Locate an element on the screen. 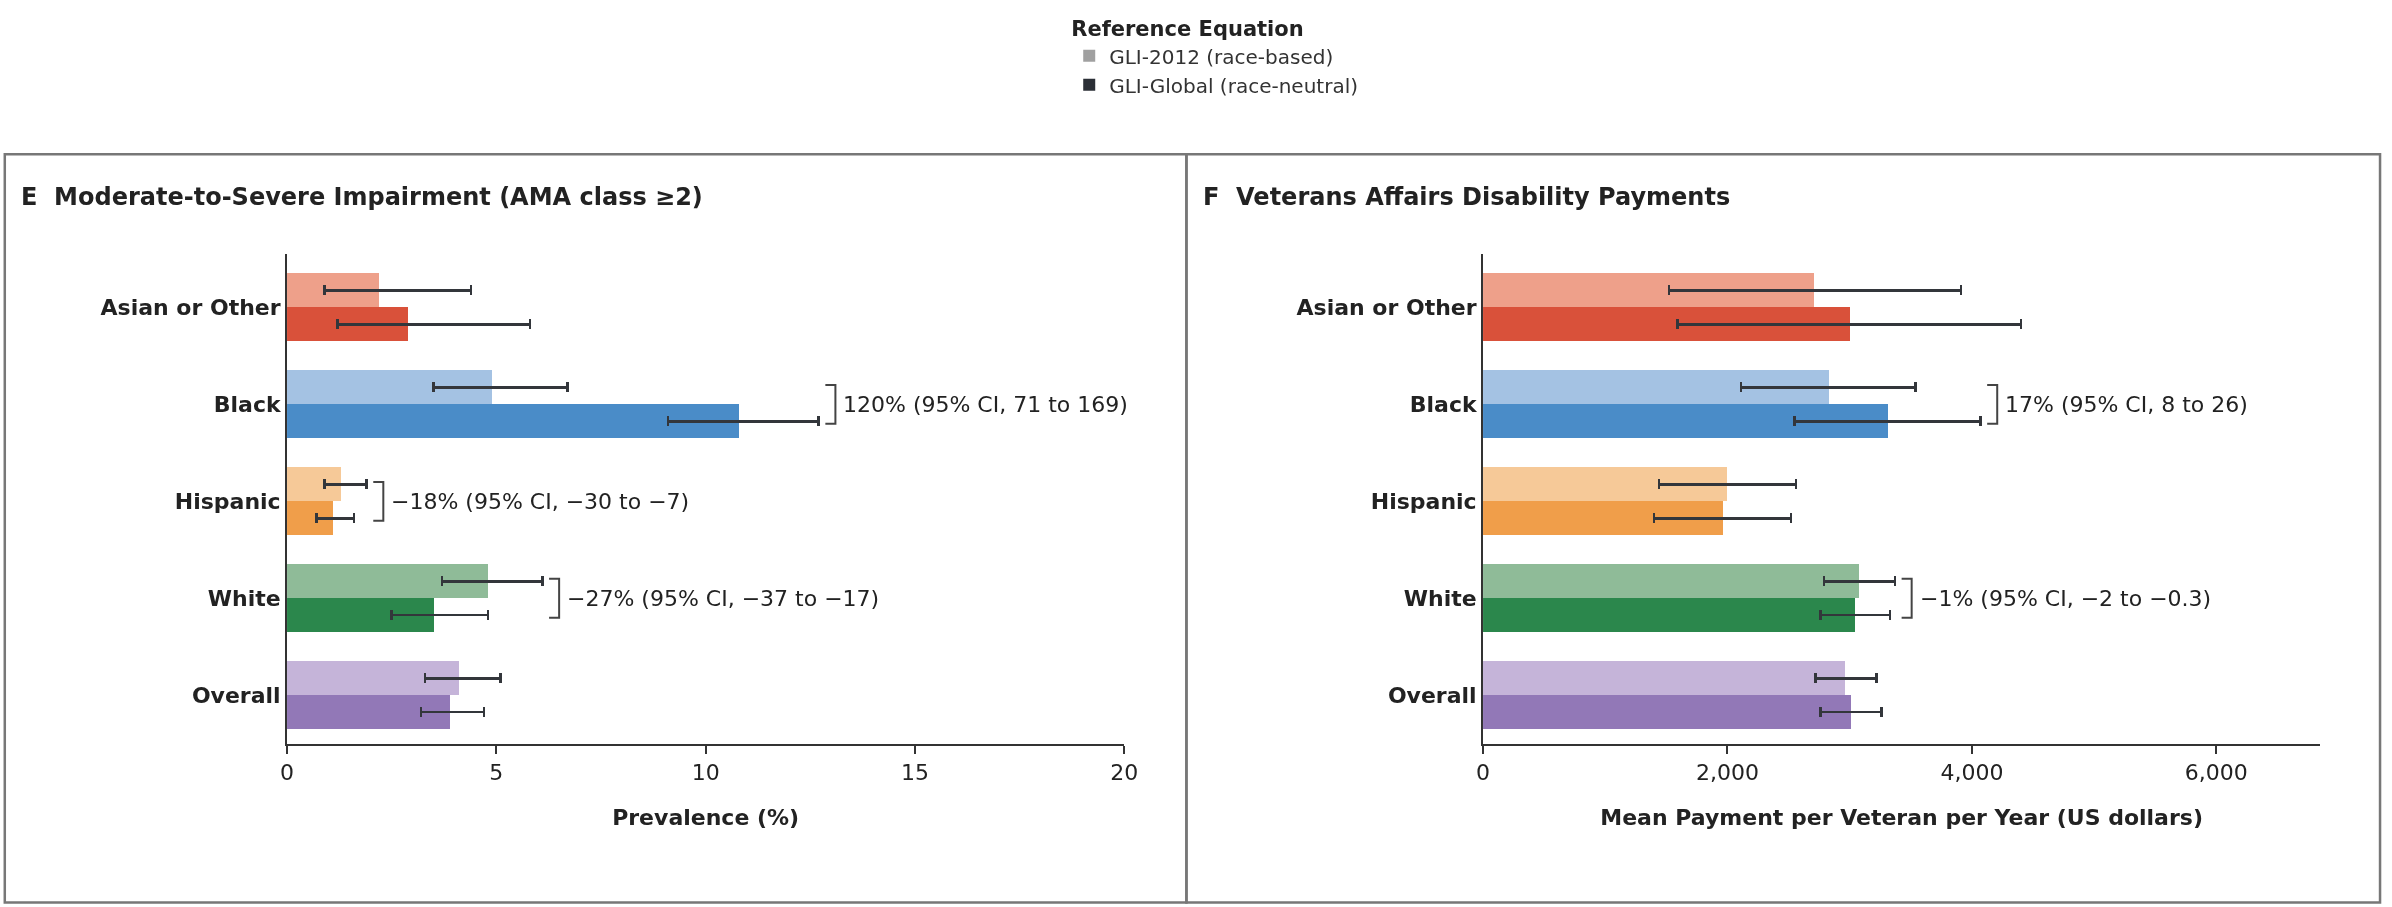  x-tick-label: 4,000 is located at coordinates (1972, 773).